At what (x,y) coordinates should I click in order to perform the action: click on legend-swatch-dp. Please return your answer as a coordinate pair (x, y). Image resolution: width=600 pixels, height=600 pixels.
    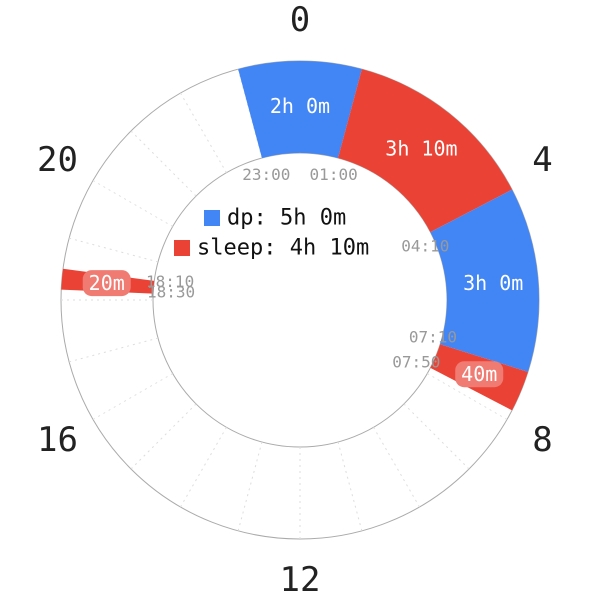
    Looking at the image, I should click on (212, 218).